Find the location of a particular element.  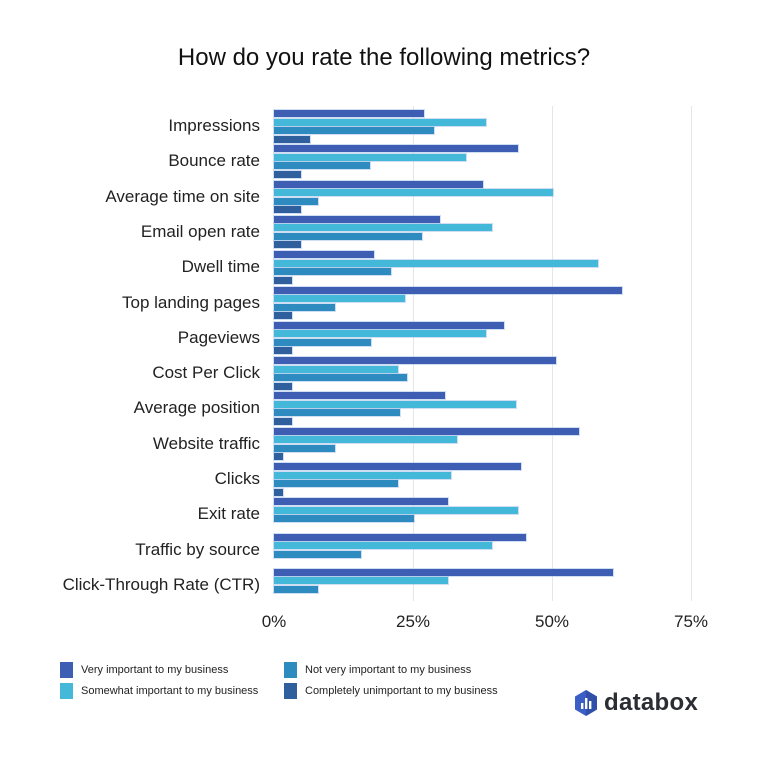

category-label: Click-Through Rate (CTR) is located at coordinates (161, 584).